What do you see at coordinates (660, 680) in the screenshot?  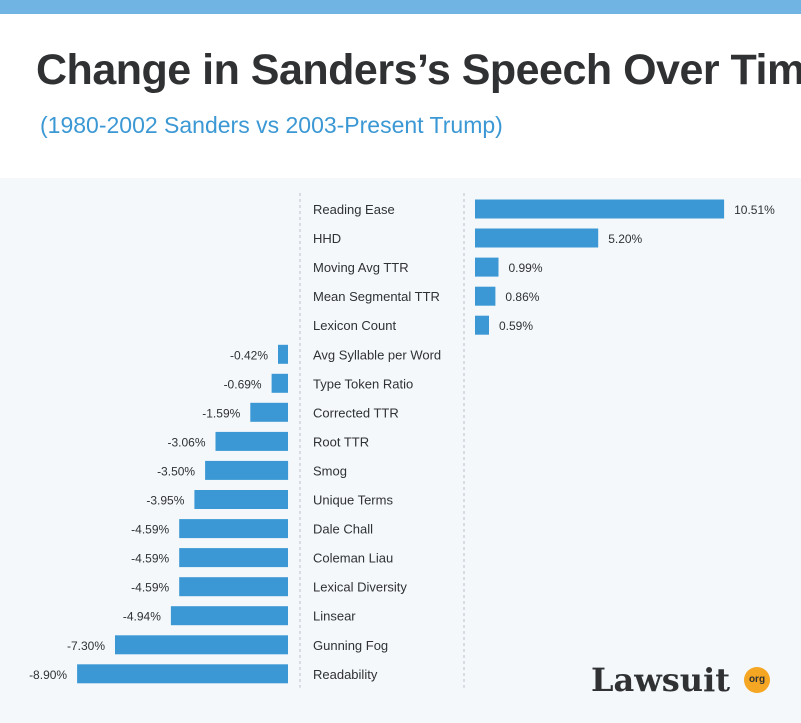 I see `logo-text: Lawsuit` at bounding box center [660, 680].